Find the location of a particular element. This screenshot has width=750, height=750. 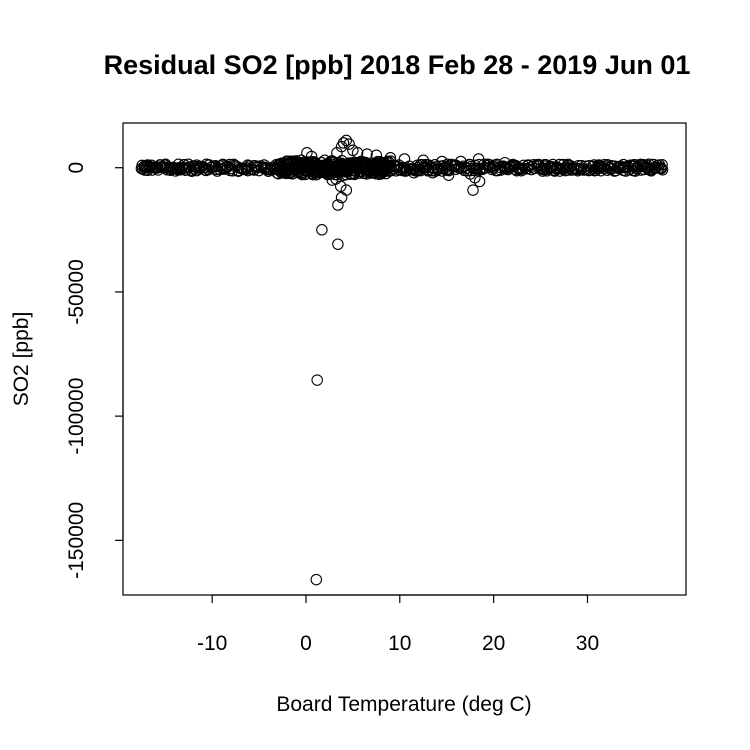

y-axis-label: SO2 [ppb] is located at coordinates (21, 359).